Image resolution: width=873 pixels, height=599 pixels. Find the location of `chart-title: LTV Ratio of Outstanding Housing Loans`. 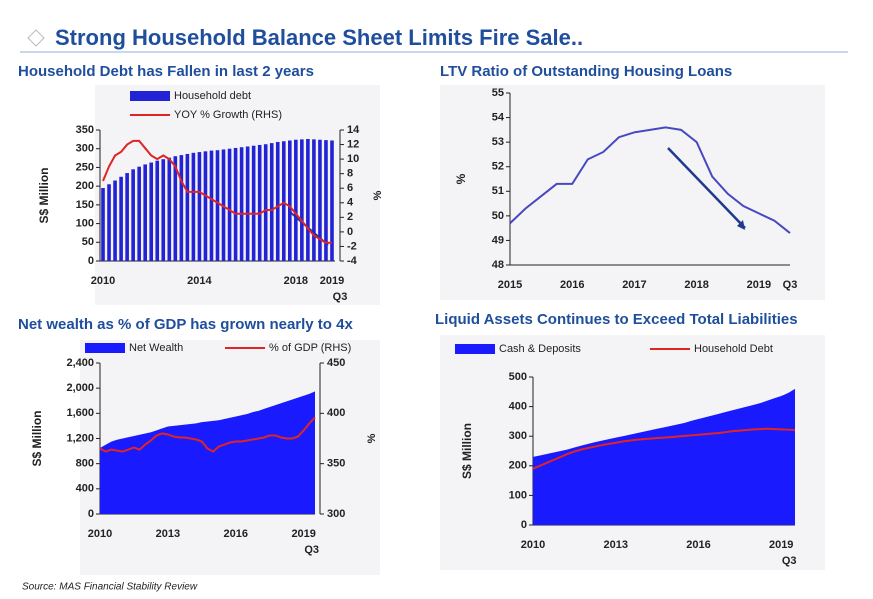

chart-title: LTV Ratio of Outstanding Housing Loans is located at coordinates (586, 71).